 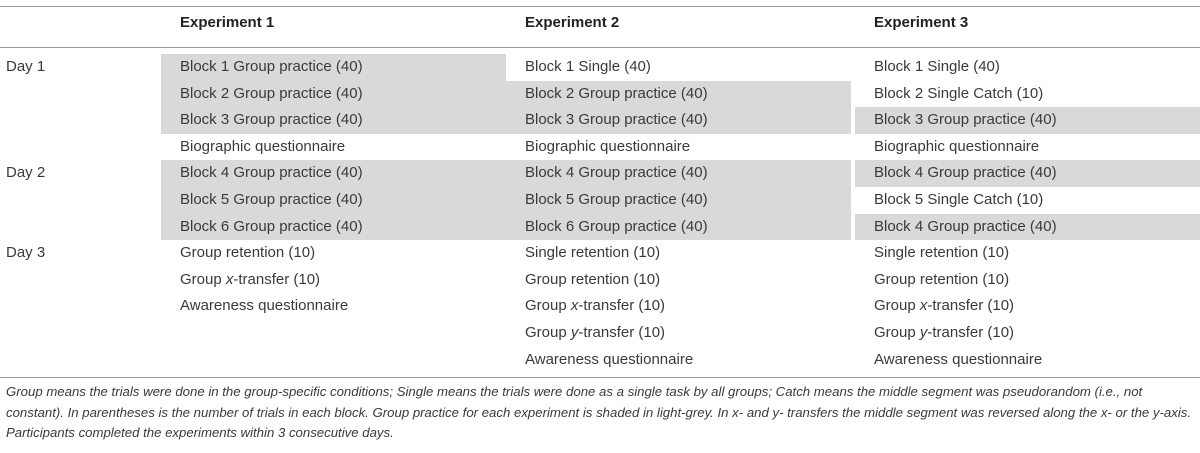 What do you see at coordinates (26, 252) in the screenshot?
I see `day-3-label: Day 3` at bounding box center [26, 252].